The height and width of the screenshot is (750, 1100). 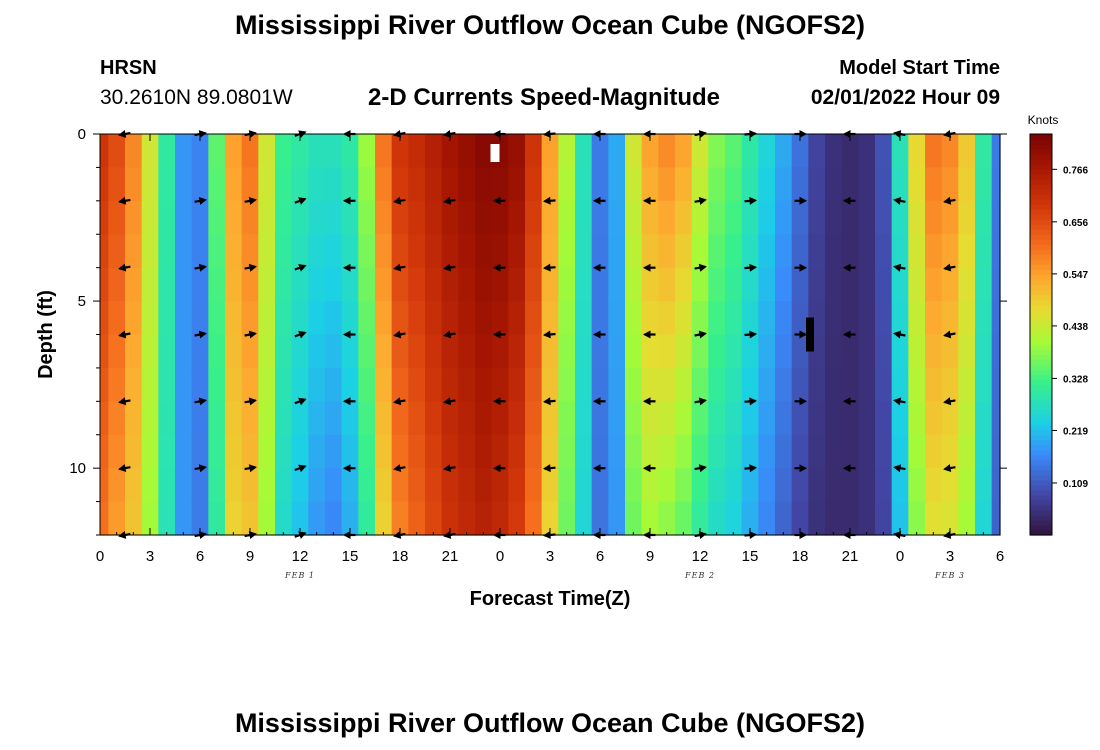 I want to click on y-tick-label: 10, so click(x=77, y=468).